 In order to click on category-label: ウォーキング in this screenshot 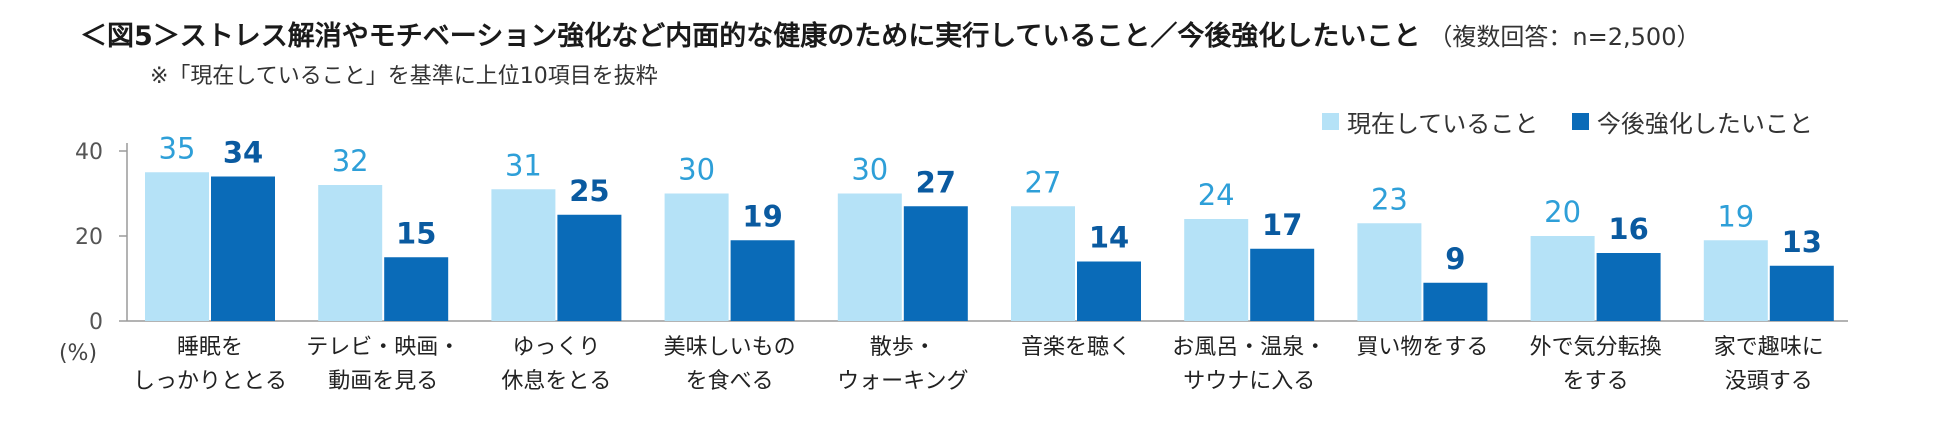, I will do `click(902, 381)`.